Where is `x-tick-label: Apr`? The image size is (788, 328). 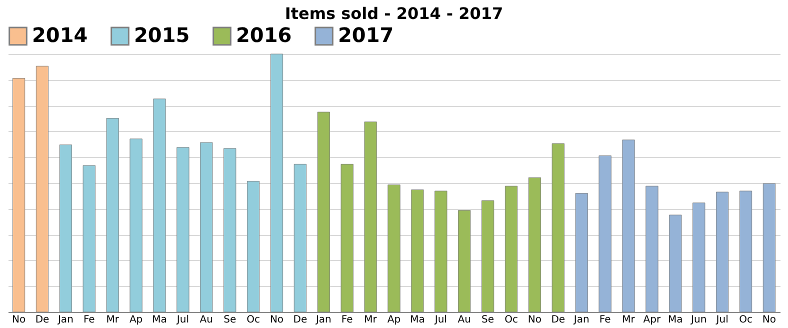
x-tick-label: Apr is located at coordinates (652, 320).